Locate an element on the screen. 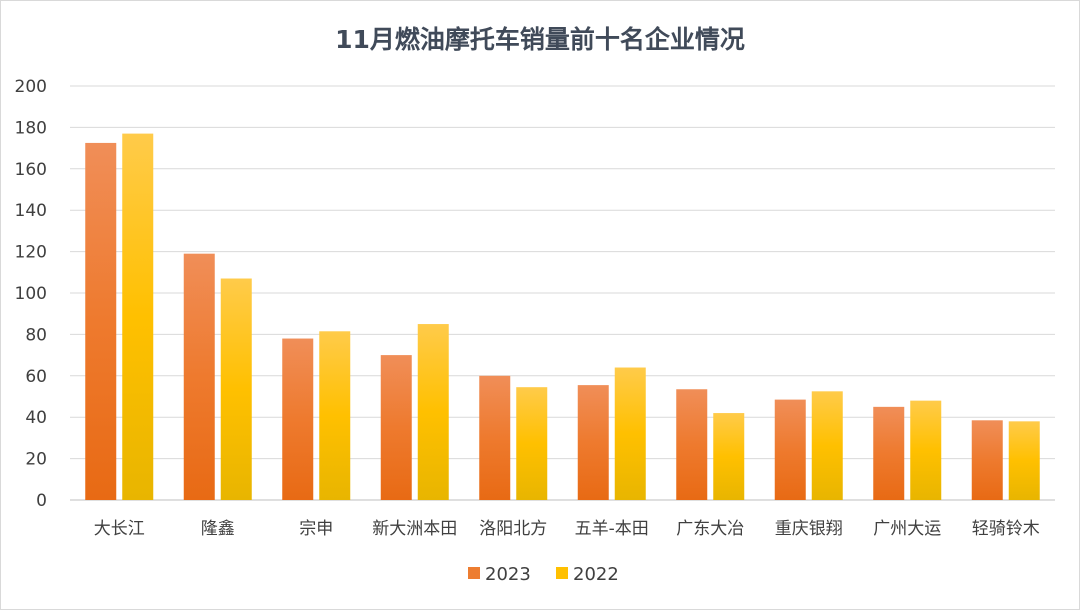 This screenshot has height=610, width=1080. bar-2023-五羊-本田 is located at coordinates (593, 442).